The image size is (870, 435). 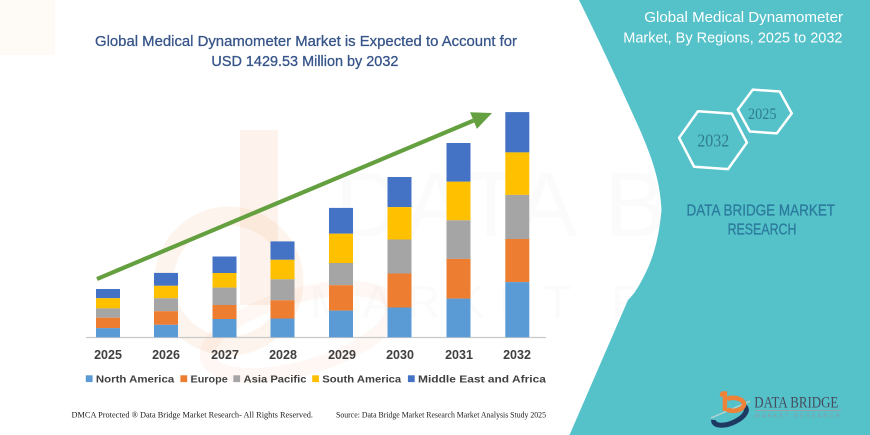 What do you see at coordinates (361, 379) in the screenshot?
I see `svg-text: South America` at bounding box center [361, 379].